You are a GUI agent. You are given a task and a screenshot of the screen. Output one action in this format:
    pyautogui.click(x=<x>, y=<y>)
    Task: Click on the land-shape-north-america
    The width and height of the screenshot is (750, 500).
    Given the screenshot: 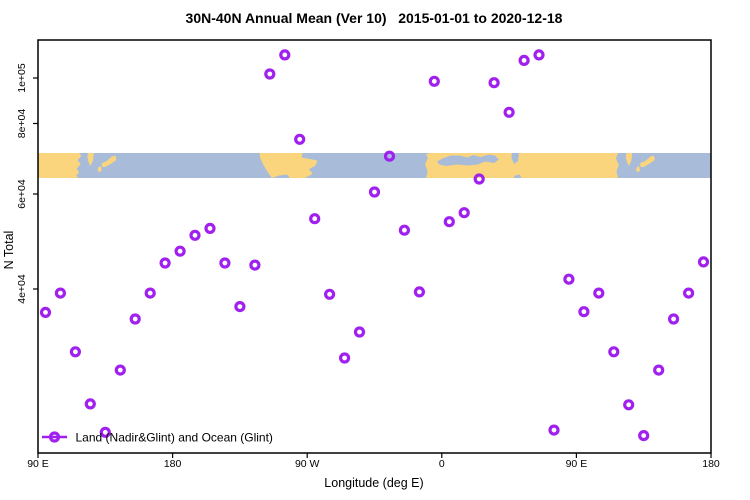 What is the action you would take?
    pyautogui.click(x=288, y=165)
    